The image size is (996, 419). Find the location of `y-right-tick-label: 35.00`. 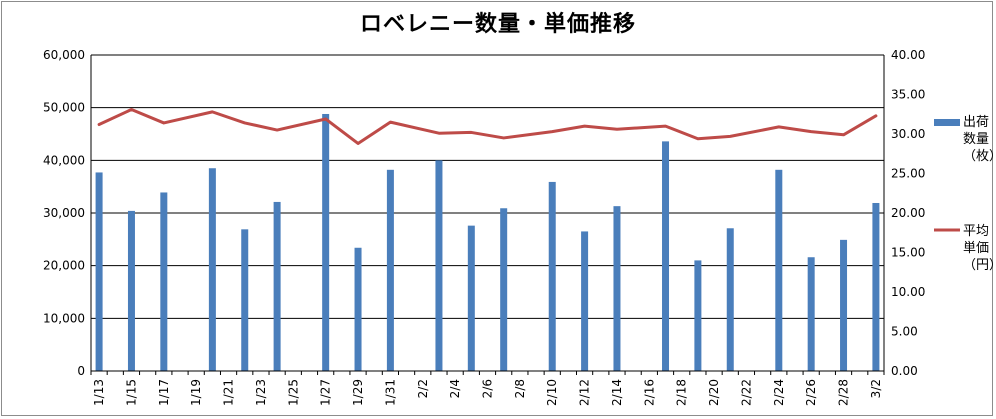

y-right-tick-label: 35.00 is located at coordinates (908, 95).